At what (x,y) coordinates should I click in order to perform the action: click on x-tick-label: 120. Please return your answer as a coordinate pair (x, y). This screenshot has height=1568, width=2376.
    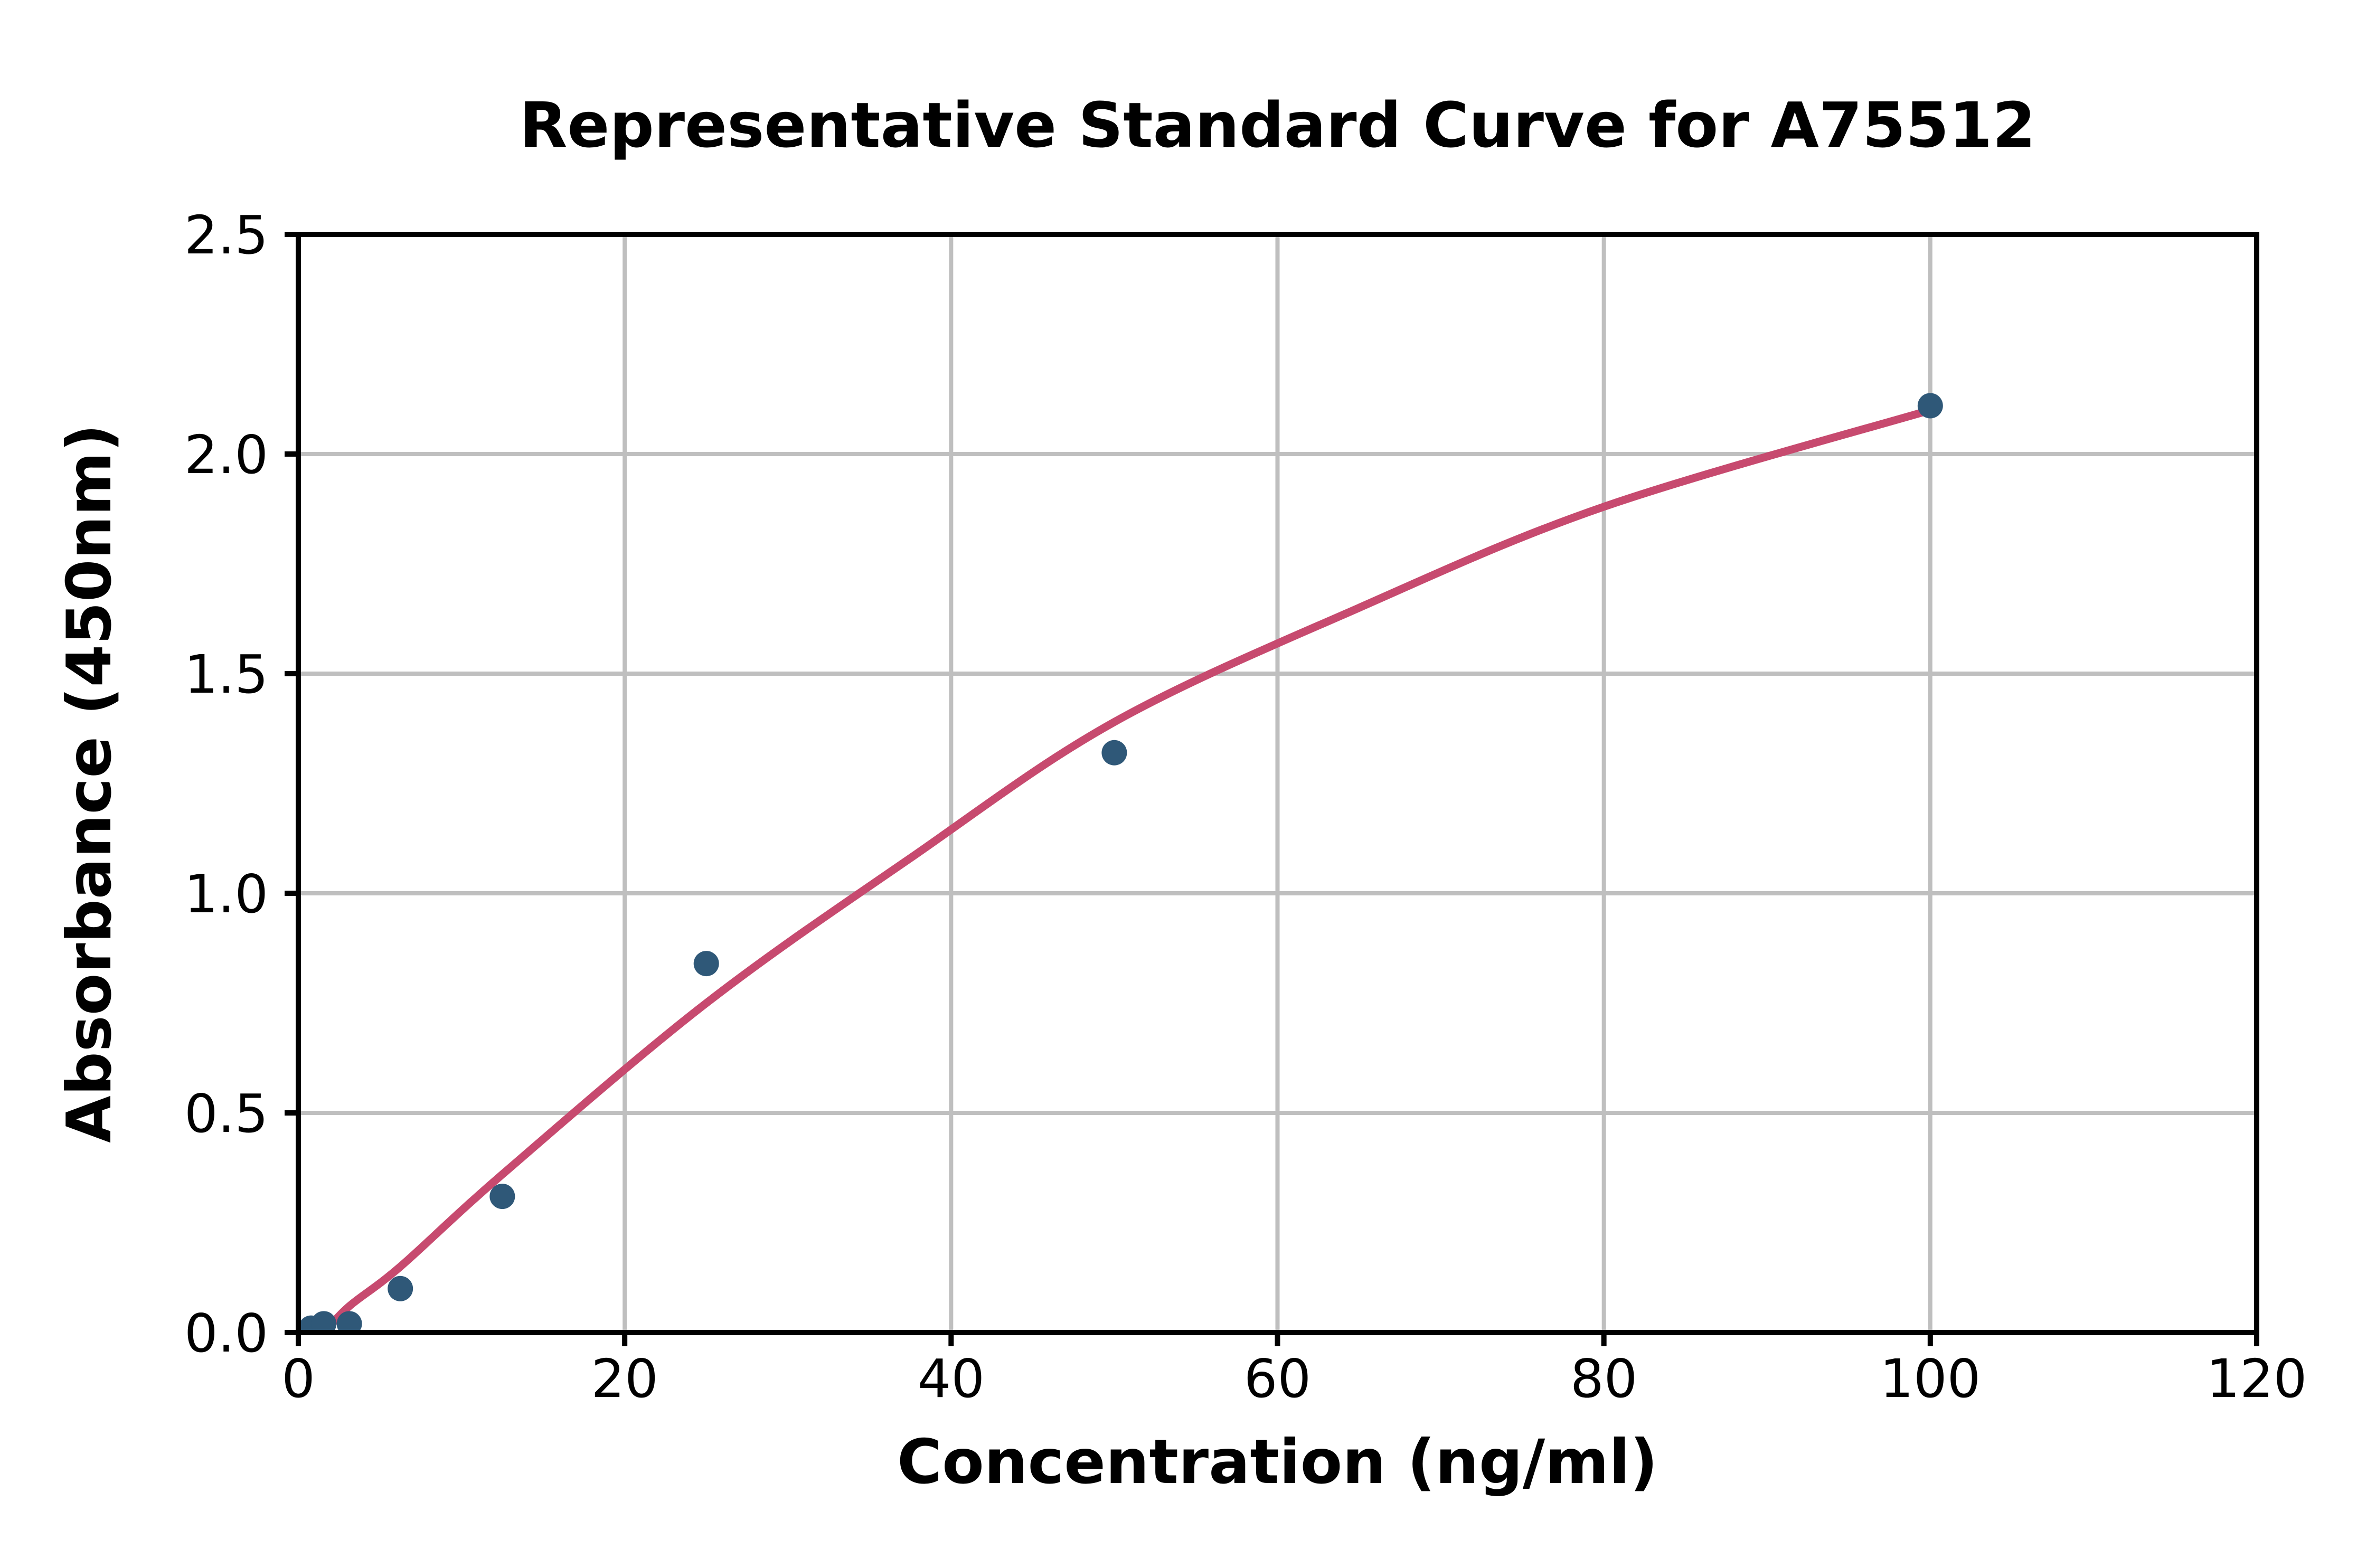
    Looking at the image, I should click on (2257, 1379).